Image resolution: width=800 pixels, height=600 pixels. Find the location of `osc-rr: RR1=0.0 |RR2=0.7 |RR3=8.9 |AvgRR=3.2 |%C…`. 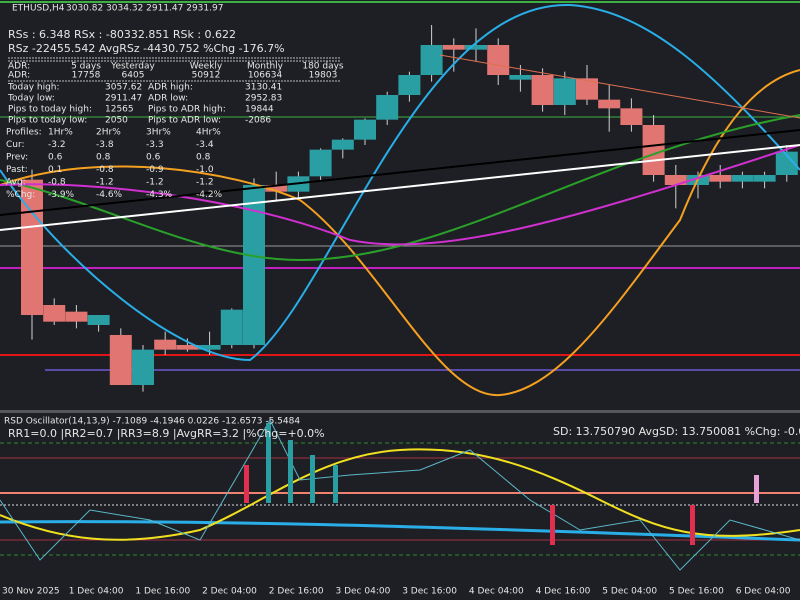

osc-rr: RR1=0.0 |RR2=0.7 |RR3=8.9 |AvgRR=3.2 |%C… is located at coordinates (166, 433).